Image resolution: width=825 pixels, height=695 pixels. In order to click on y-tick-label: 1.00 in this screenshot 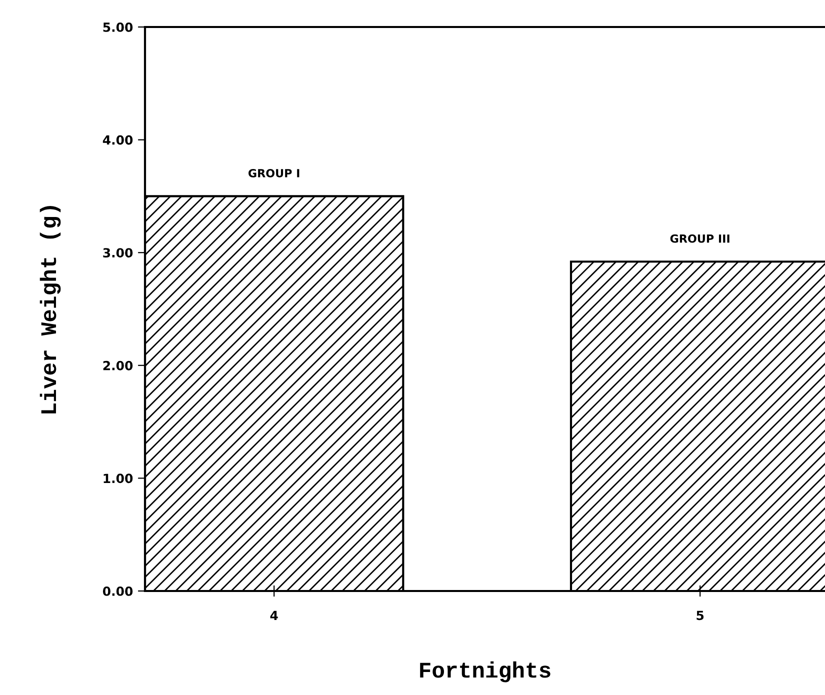, I will do `click(118, 479)`.